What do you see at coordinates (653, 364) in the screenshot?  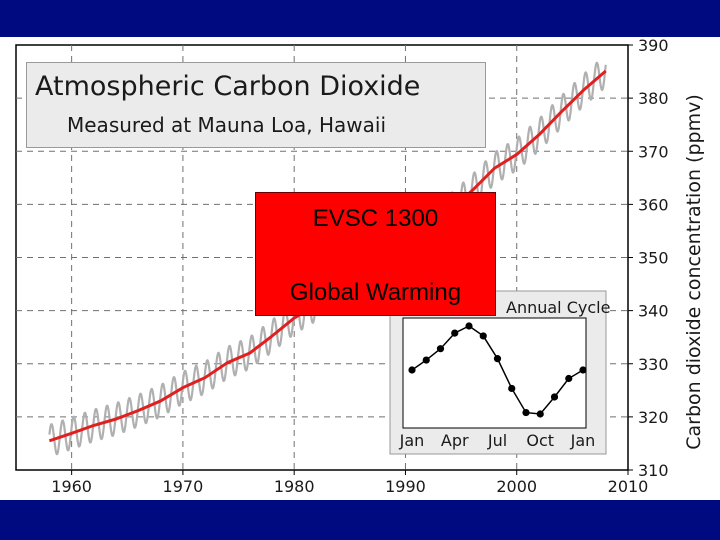 I see `y-tick-label: 330` at bounding box center [653, 364].